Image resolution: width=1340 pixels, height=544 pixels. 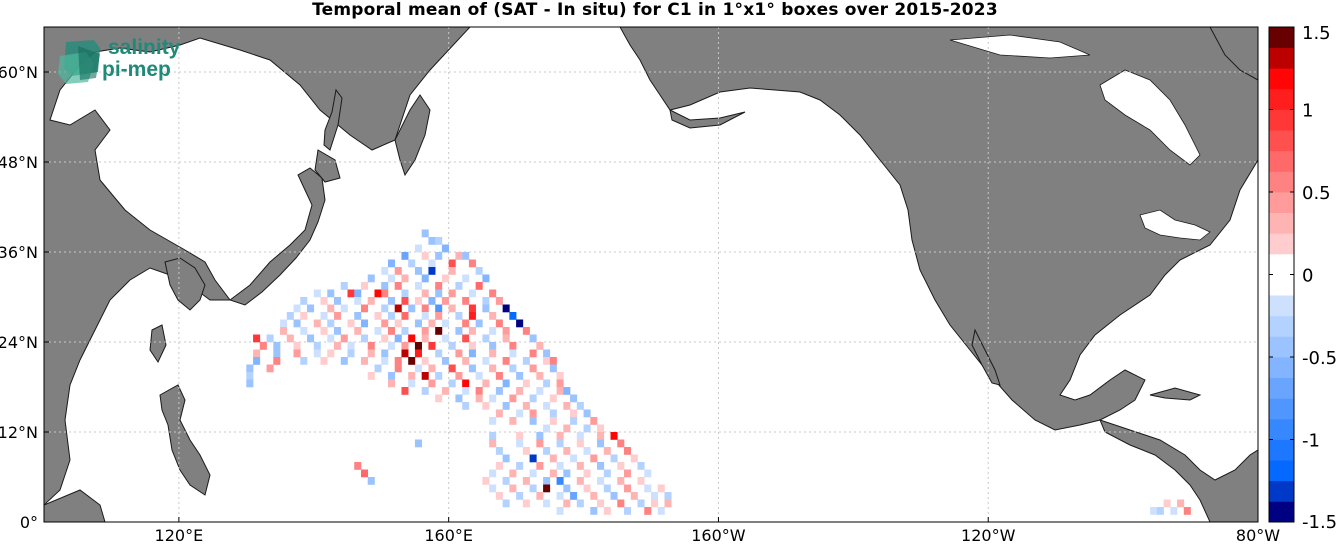 What do you see at coordinates (19, 252) in the screenshot?
I see `lat-tick-label: 36°N` at bounding box center [19, 252].